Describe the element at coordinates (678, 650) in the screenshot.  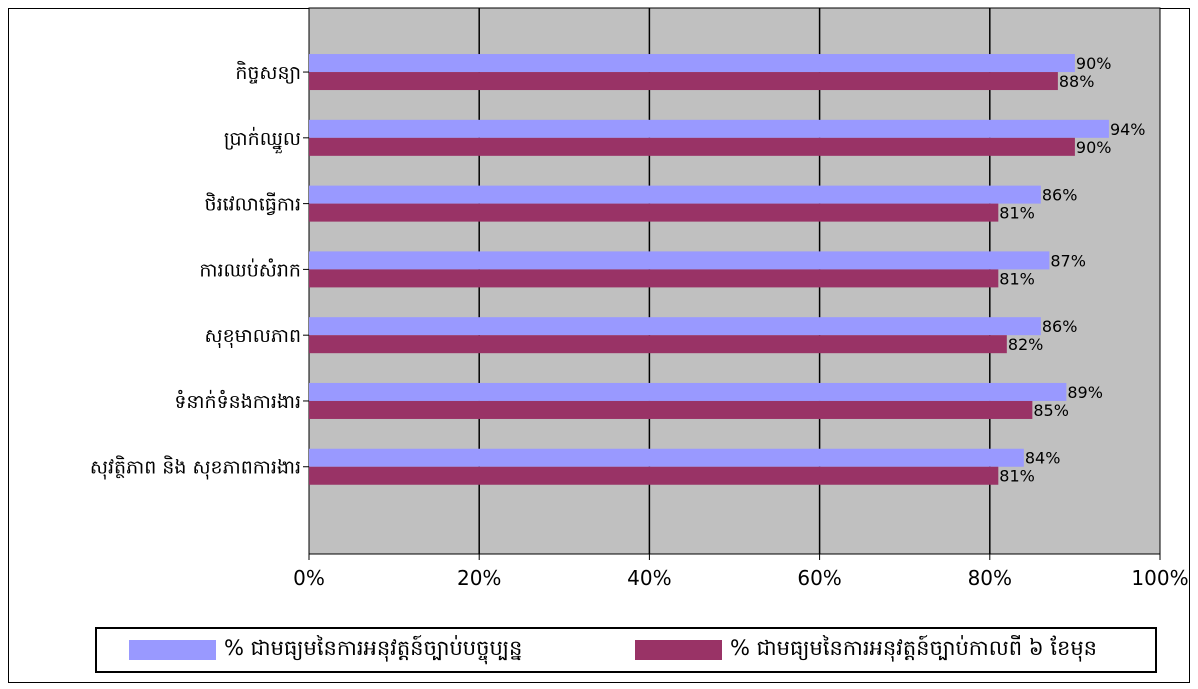
I see `legend-swatch-previous` at that location.